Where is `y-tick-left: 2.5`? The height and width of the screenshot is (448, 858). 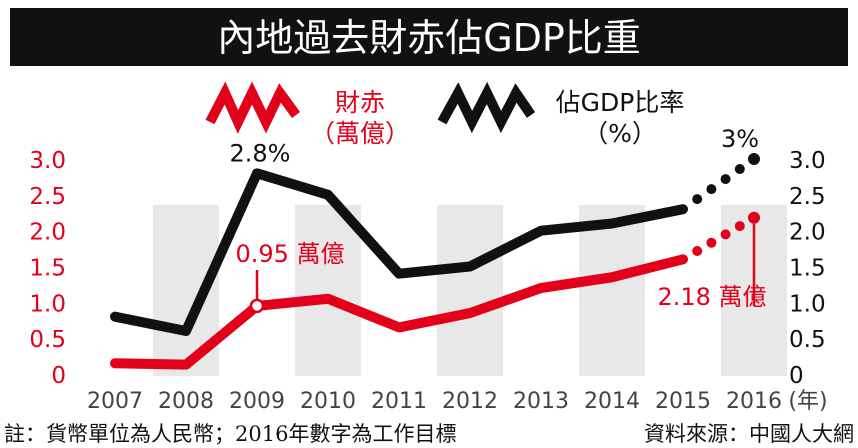
y-tick-left: 2.5 is located at coordinates (47, 197).